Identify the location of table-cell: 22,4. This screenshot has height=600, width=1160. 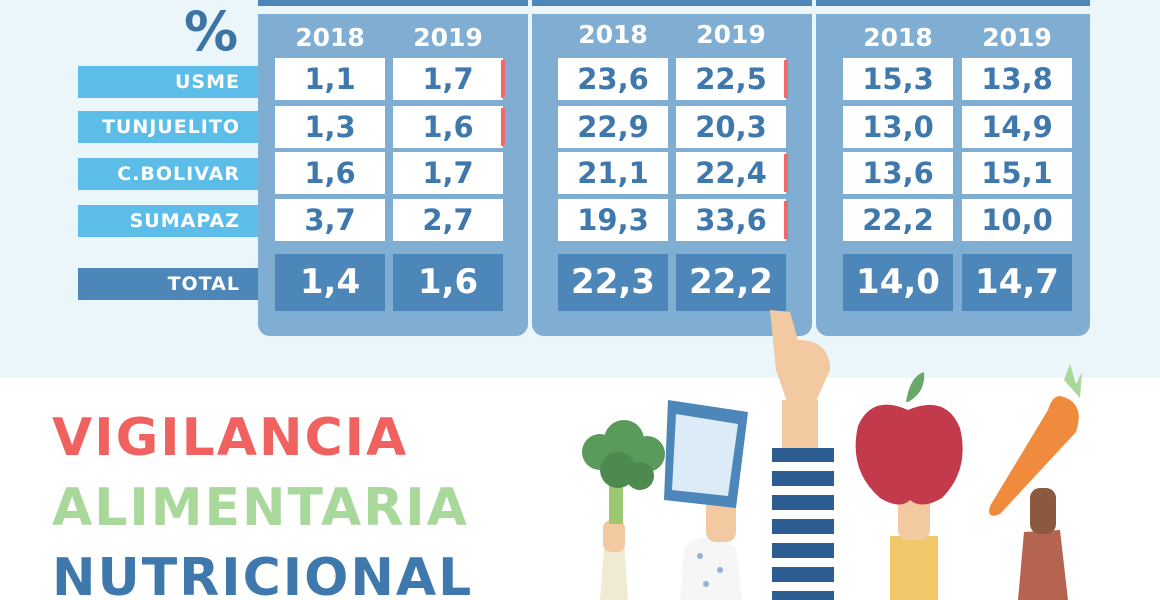
(731, 173).